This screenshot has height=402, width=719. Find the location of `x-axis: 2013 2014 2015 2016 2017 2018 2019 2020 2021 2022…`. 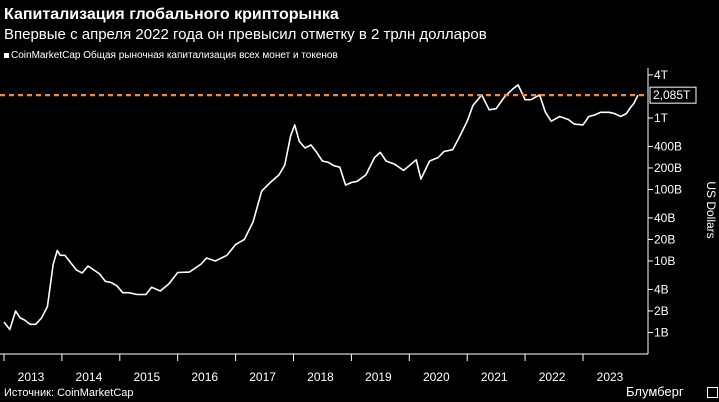

x-axis: 2013 2014 2015 2016 2017 2018 2019 2020 2021 2022… is located at coordinates (313, 369).